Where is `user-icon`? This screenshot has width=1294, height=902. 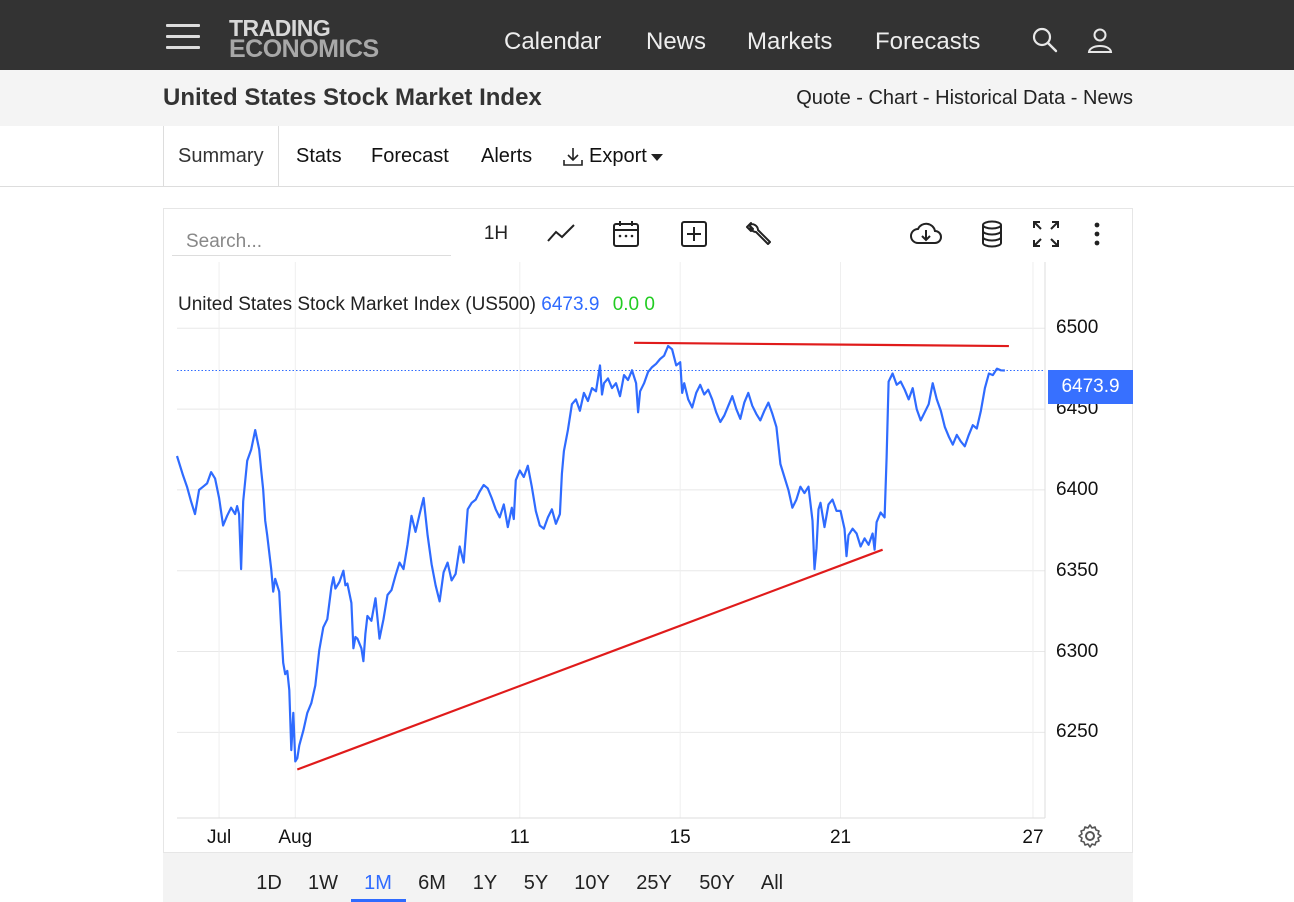 user-icon is located at coordinates (1100, 40).